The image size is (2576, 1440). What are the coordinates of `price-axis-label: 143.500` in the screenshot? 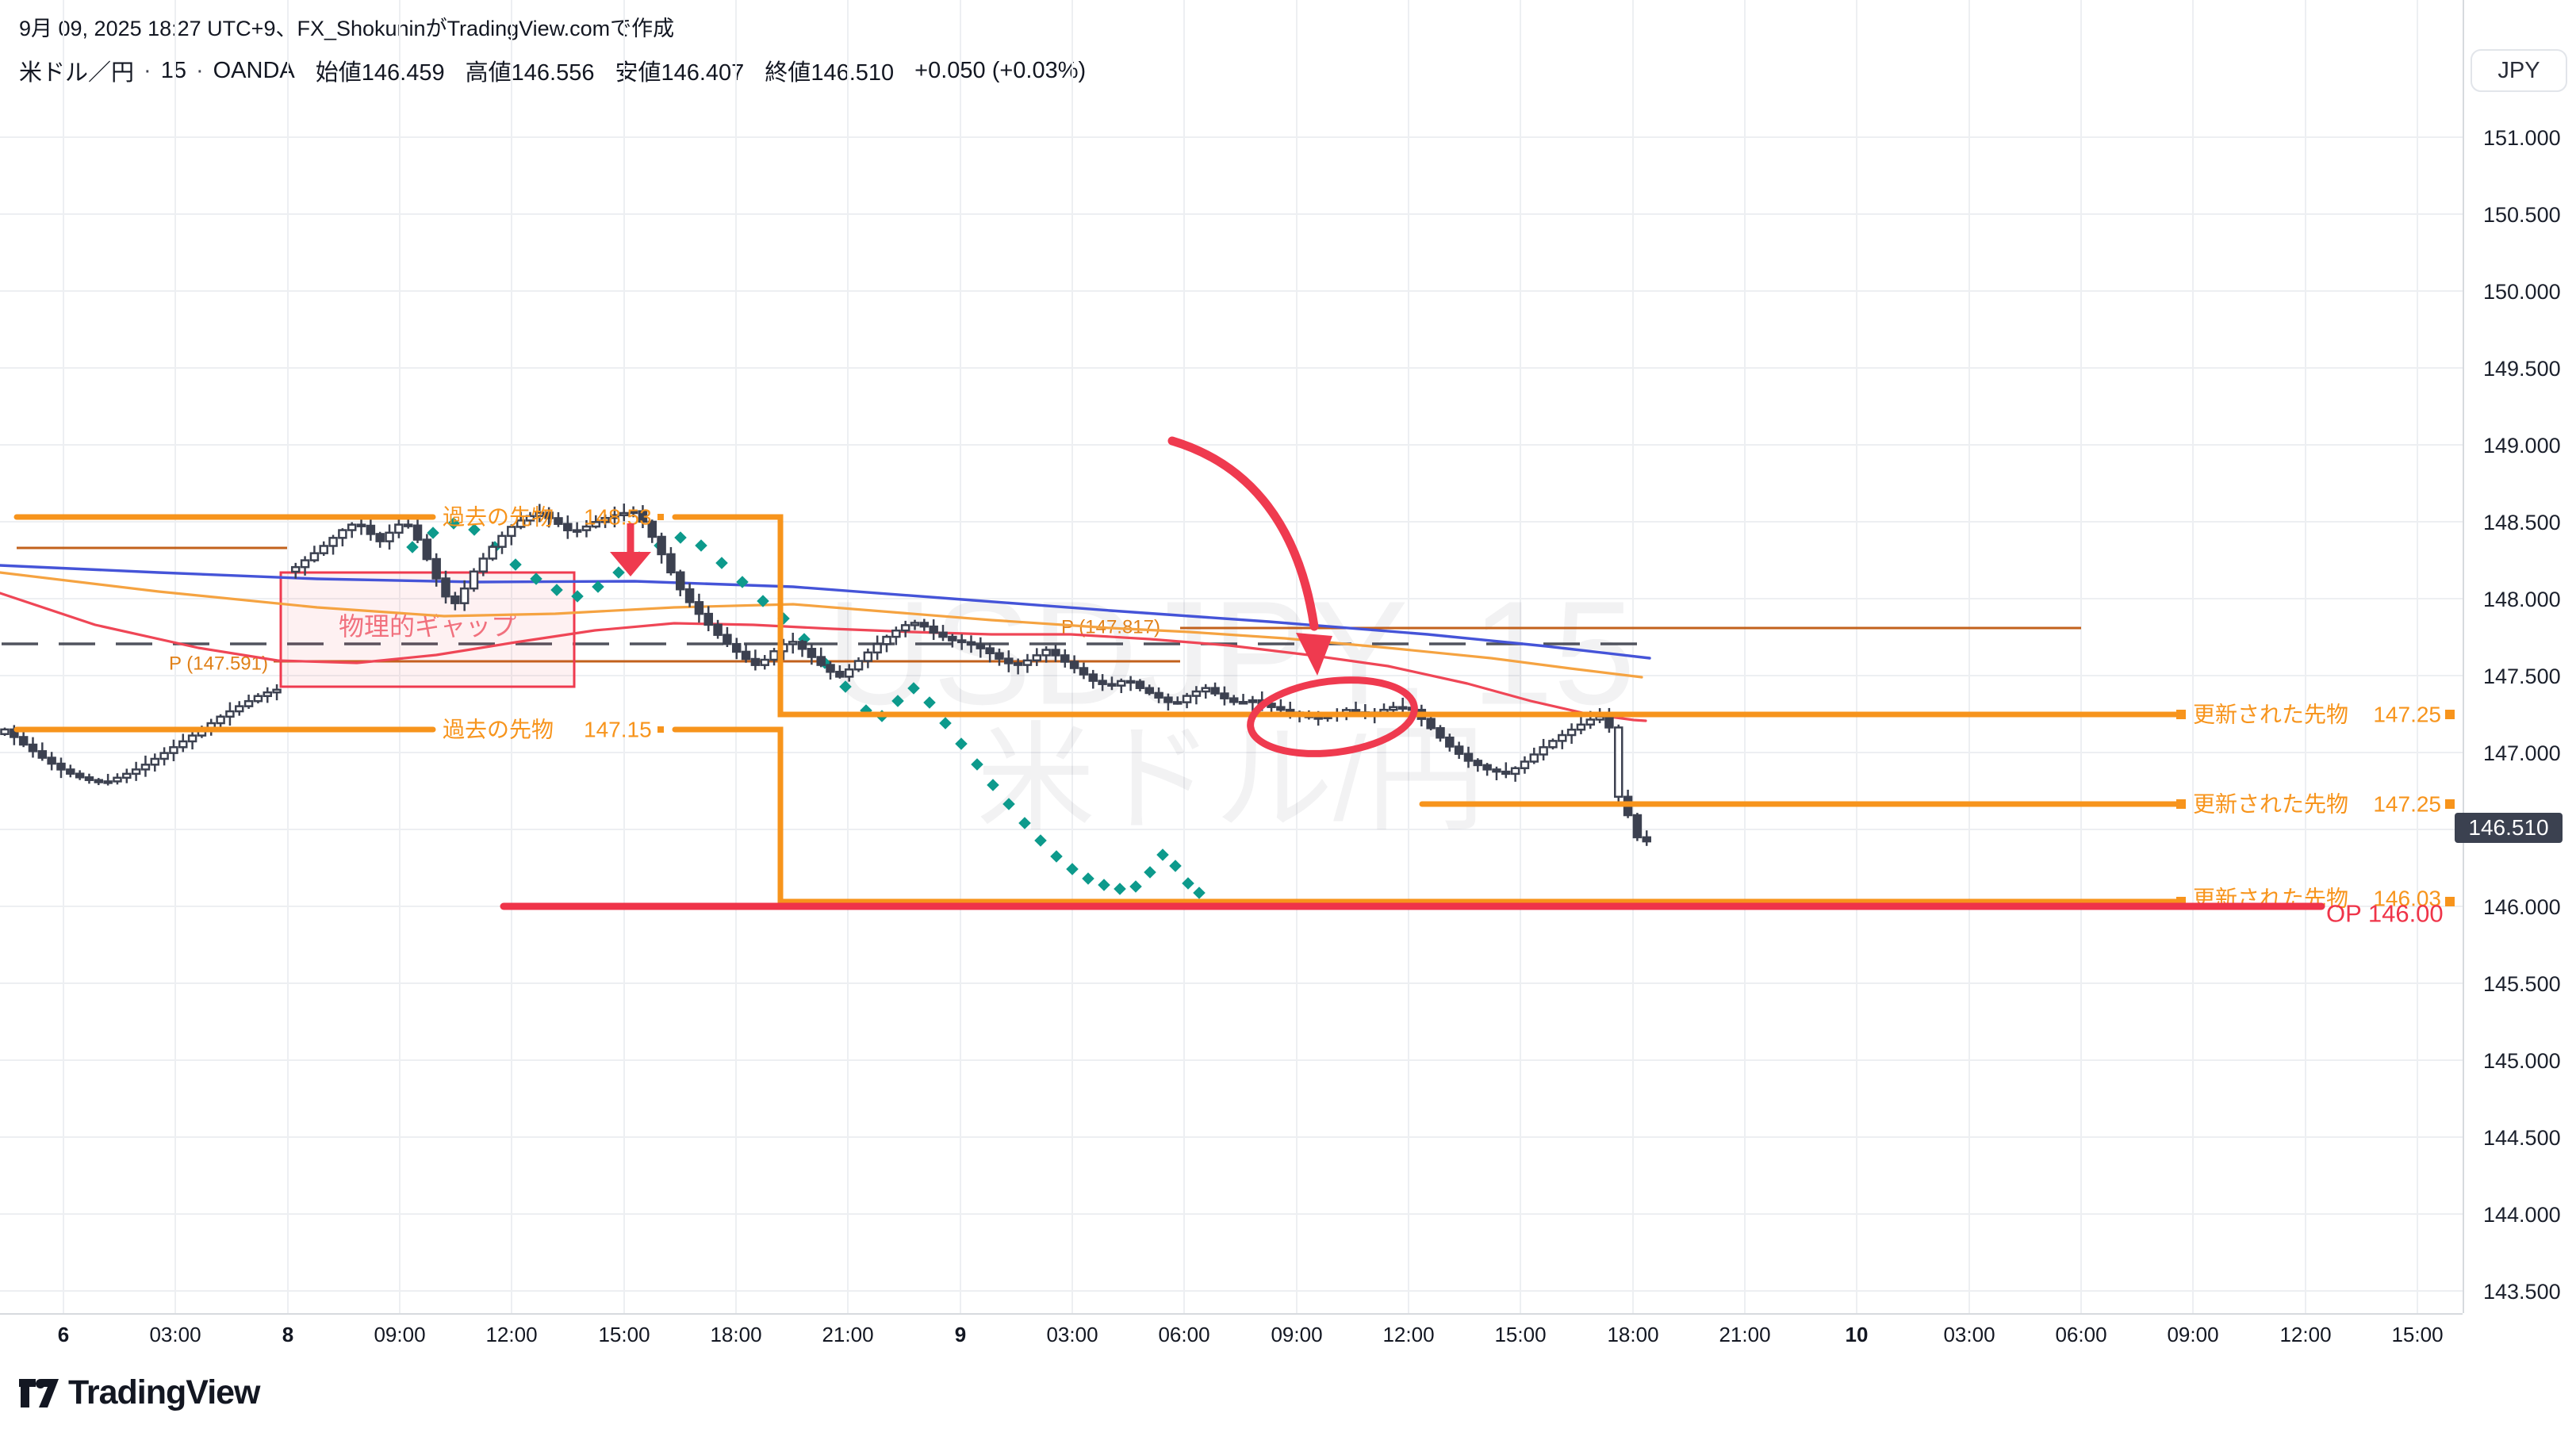 It's located at (2522, 1292).